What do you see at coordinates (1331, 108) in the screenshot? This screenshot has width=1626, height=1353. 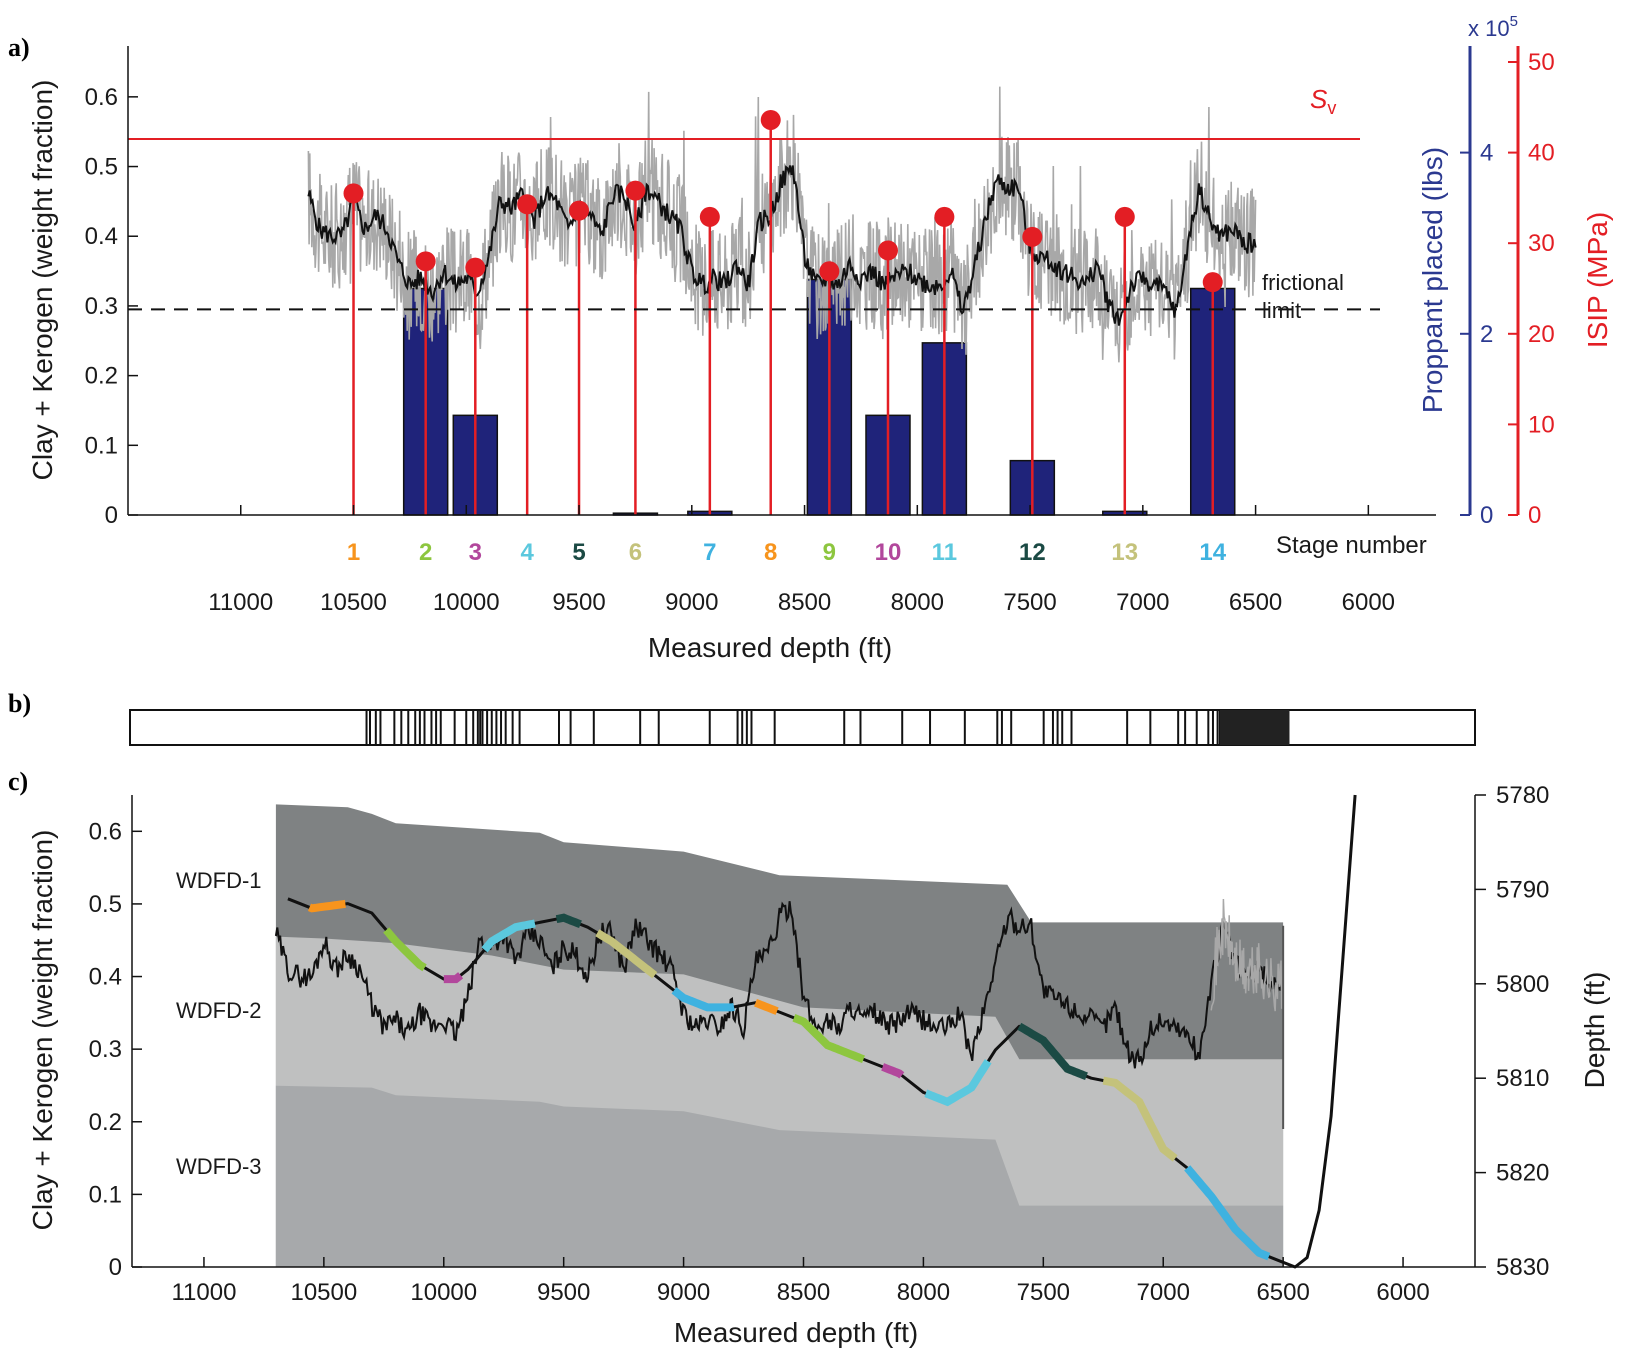 I see `sv-subscript: v` at bounding box center [1331, 108].